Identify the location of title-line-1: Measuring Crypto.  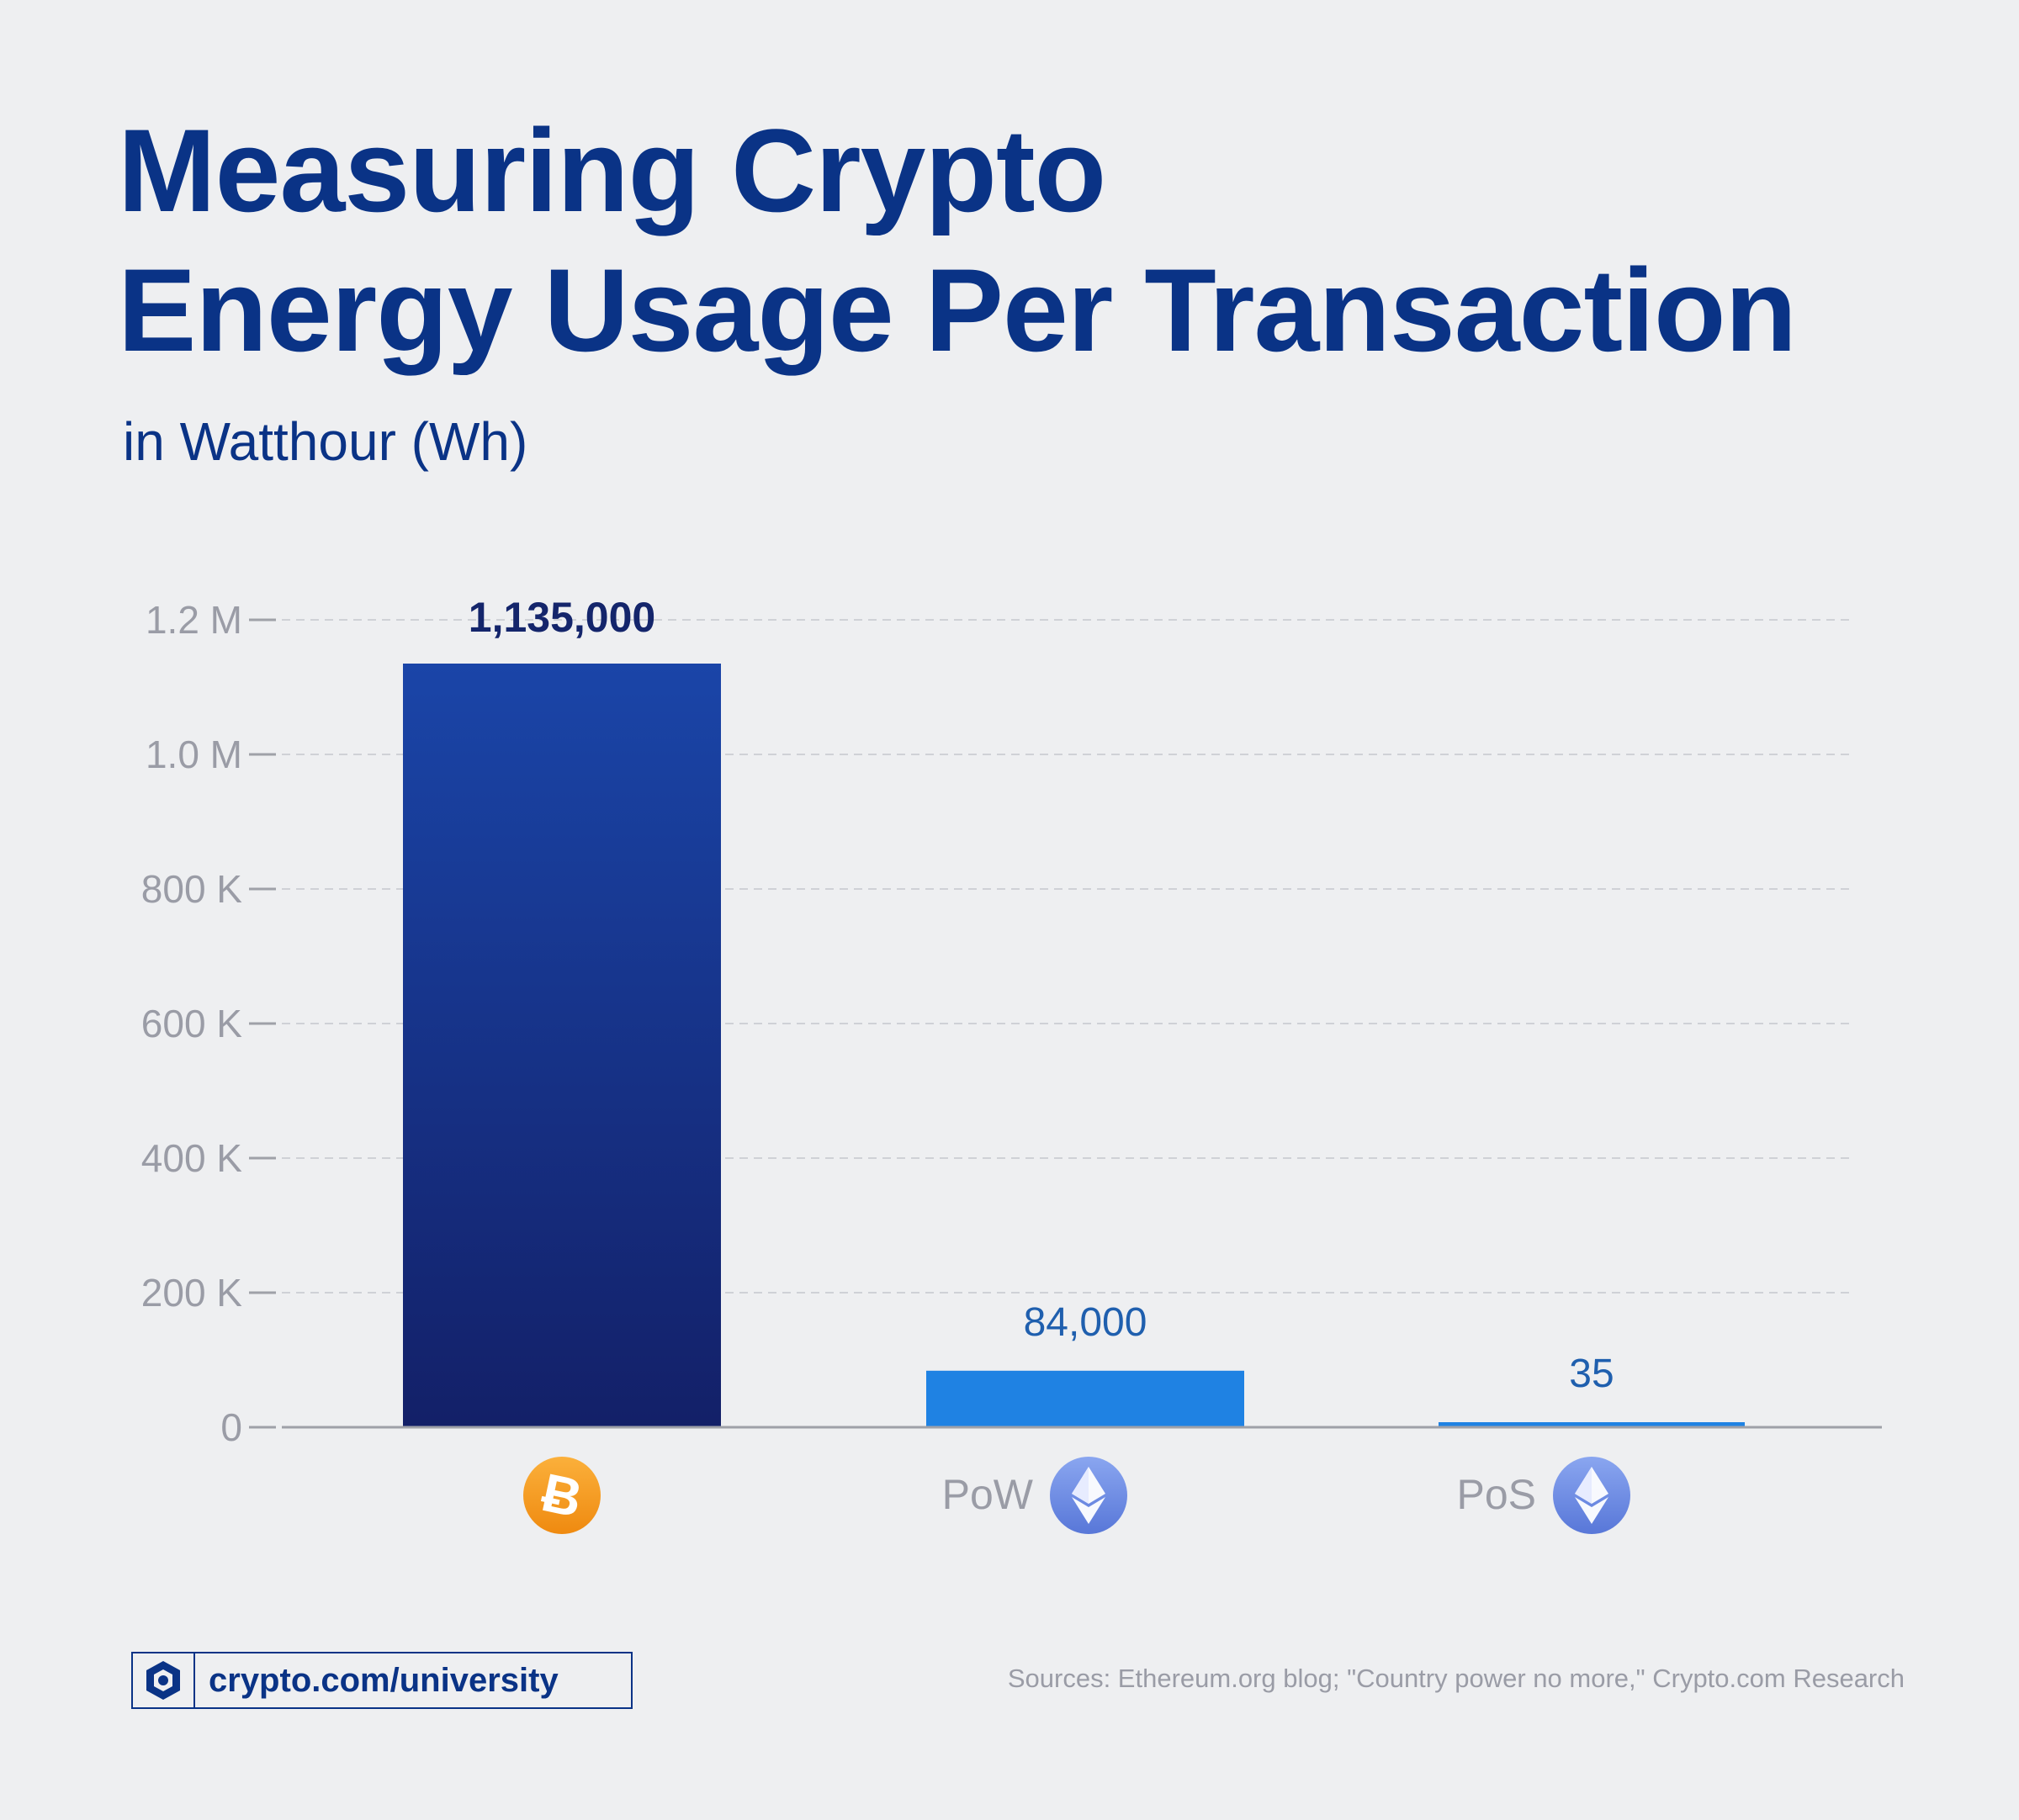
(612, 170).